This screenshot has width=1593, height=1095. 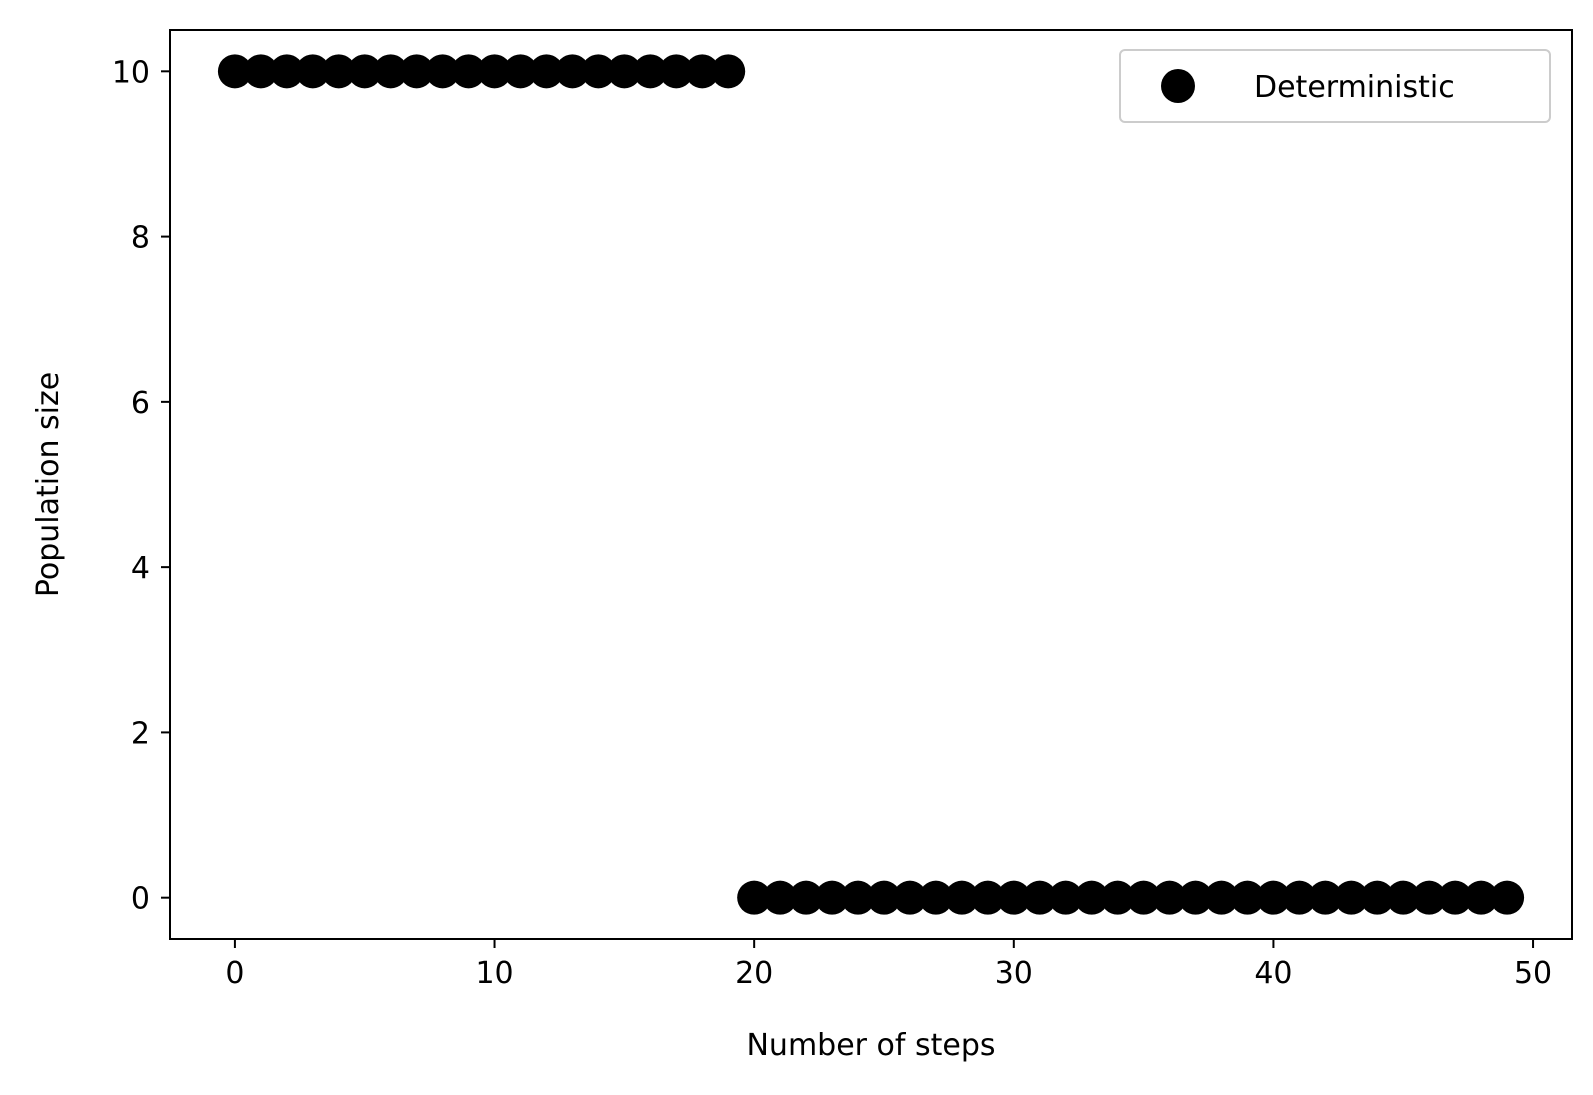 I want to click on x-tick-label: 10, so click(x=494, y=973).